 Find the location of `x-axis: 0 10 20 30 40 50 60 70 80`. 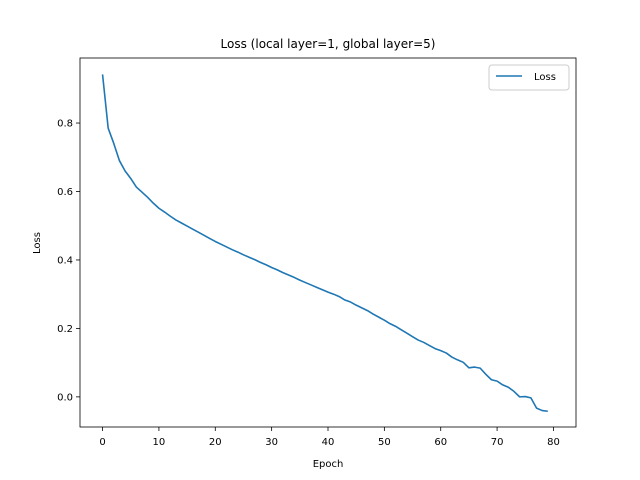

x-axis: 0 10 20 30 40 50 60 70 80 is located at coordinates (329, 437).